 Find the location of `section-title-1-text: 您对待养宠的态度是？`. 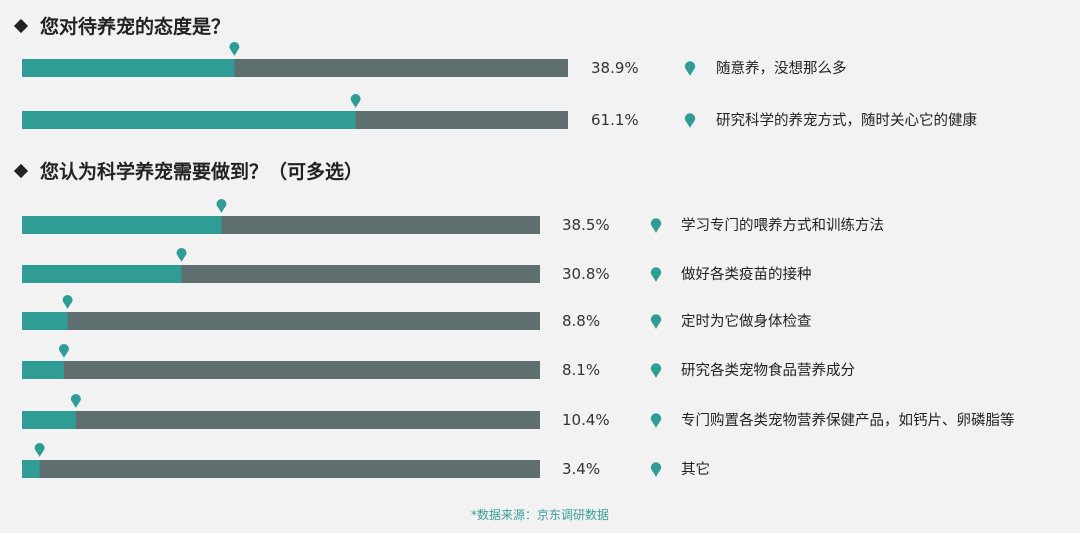

section-title-1-text: 您对待养宠的态度是？ is located at coordinates (135, 27).